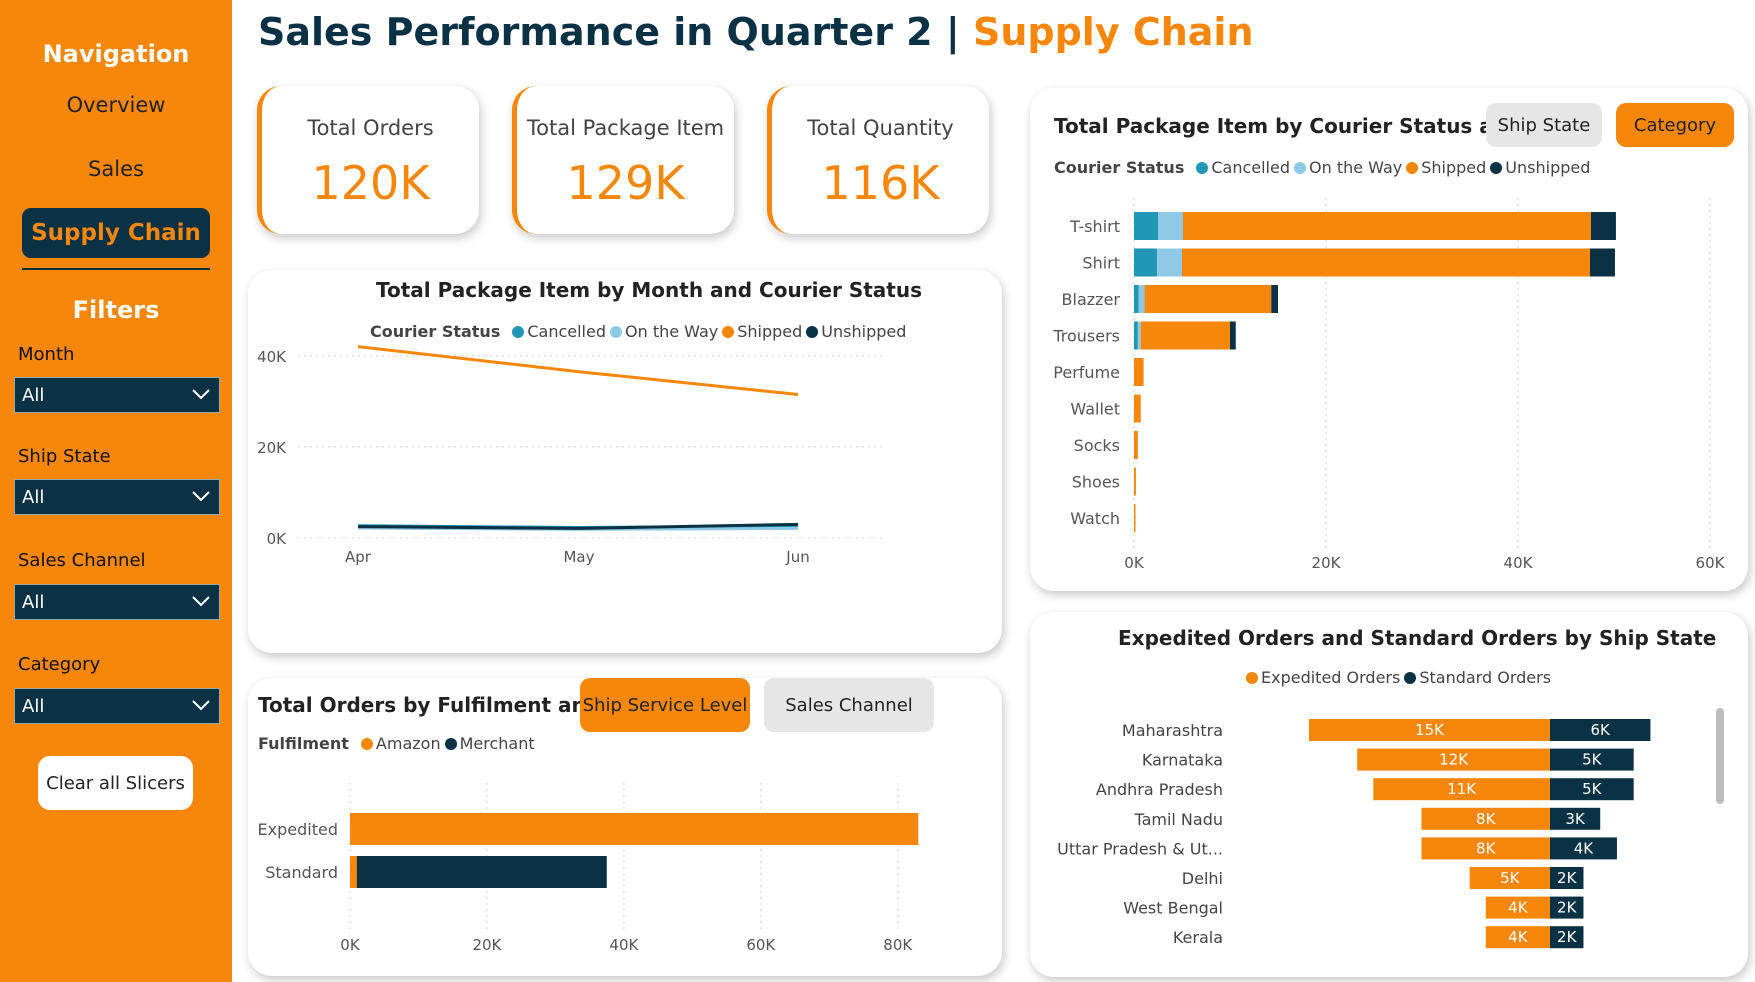 This screenshot has height=982, width=1755. I want to click on data-label-standard: 2K, so click(1567, 937).